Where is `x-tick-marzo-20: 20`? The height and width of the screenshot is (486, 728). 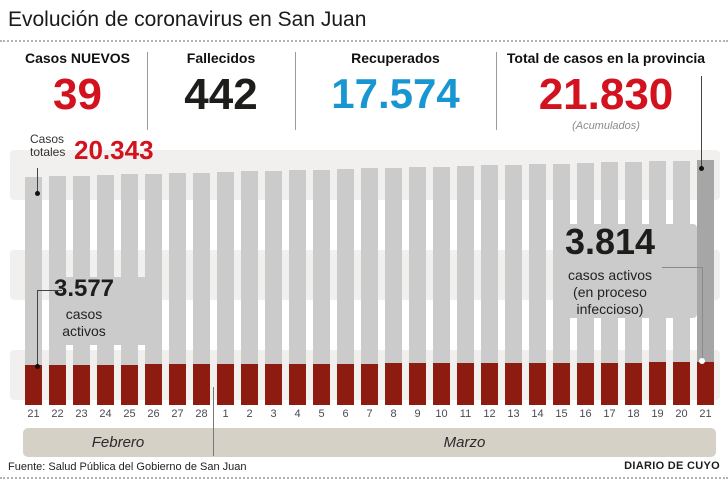 x-tick-marzo-20: 20 is located at coordinates (681, 414).